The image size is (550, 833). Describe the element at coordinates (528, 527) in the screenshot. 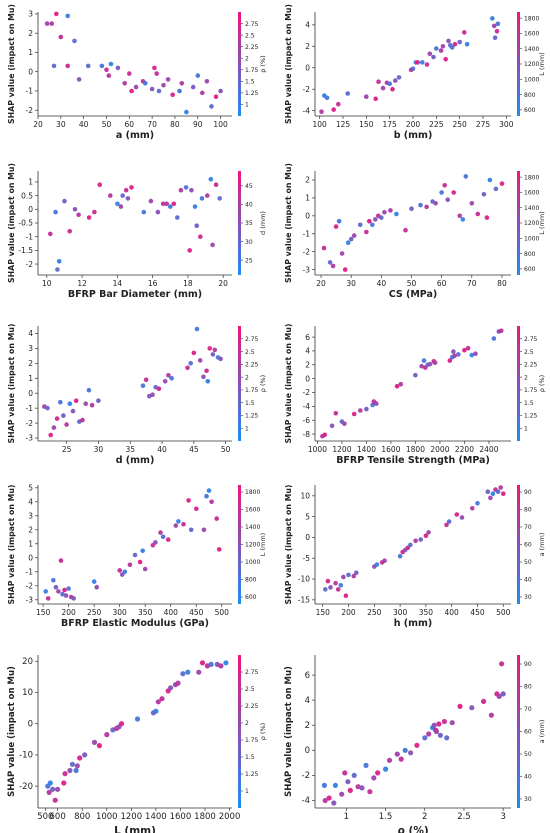

I see `colorbar-tick-label: 70` at that location.